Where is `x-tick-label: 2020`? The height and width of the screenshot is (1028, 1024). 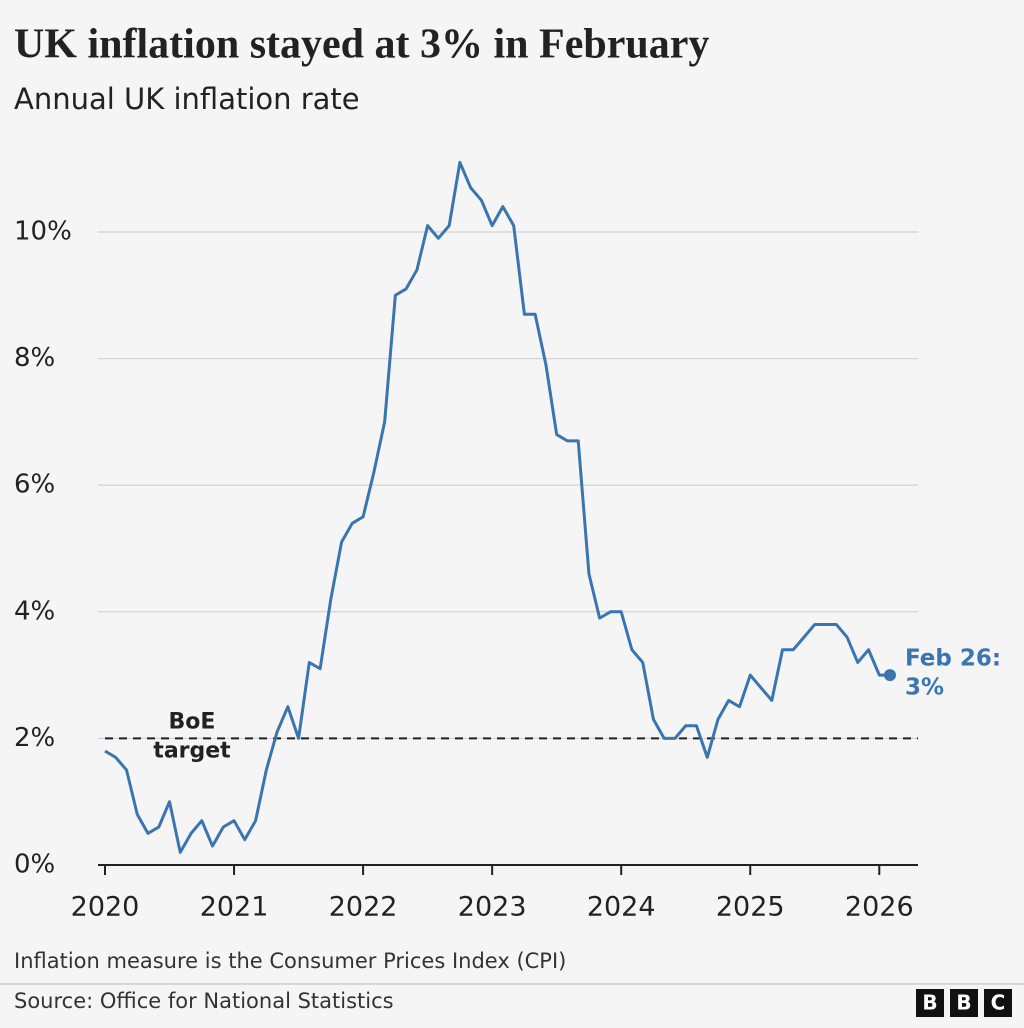 x-tick-label: 2020 is located at coordinates (105, 907).